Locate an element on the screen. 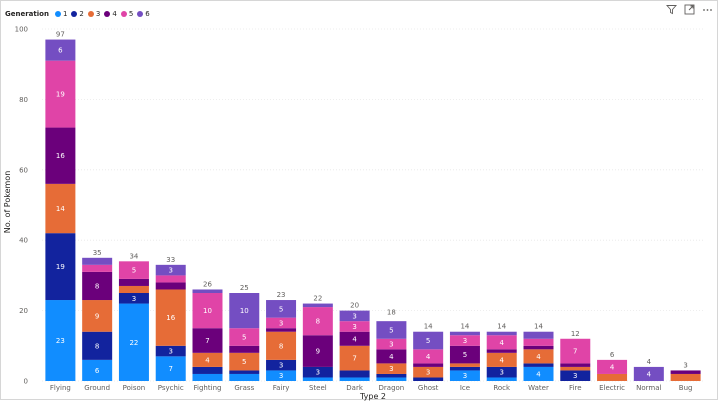 The image size is (720, 402). bar-stack-fighting: 4 7 10 26 is located at coordinates (207, 330).